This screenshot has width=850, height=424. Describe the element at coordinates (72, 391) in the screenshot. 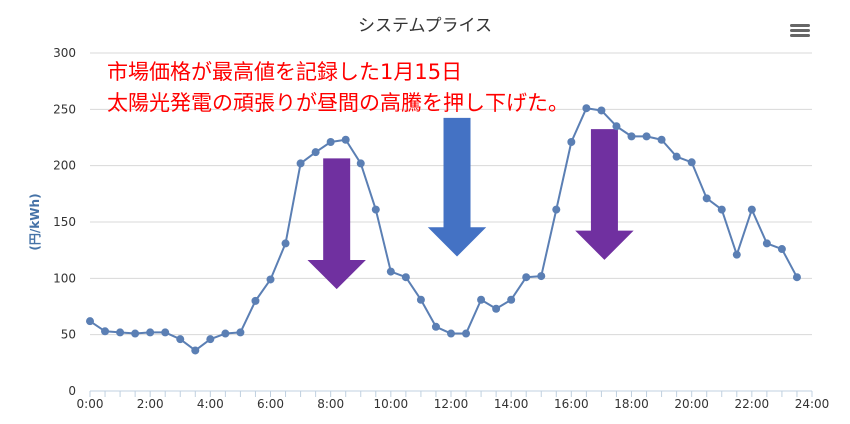

I see `y-tick-label: 0` at that location.